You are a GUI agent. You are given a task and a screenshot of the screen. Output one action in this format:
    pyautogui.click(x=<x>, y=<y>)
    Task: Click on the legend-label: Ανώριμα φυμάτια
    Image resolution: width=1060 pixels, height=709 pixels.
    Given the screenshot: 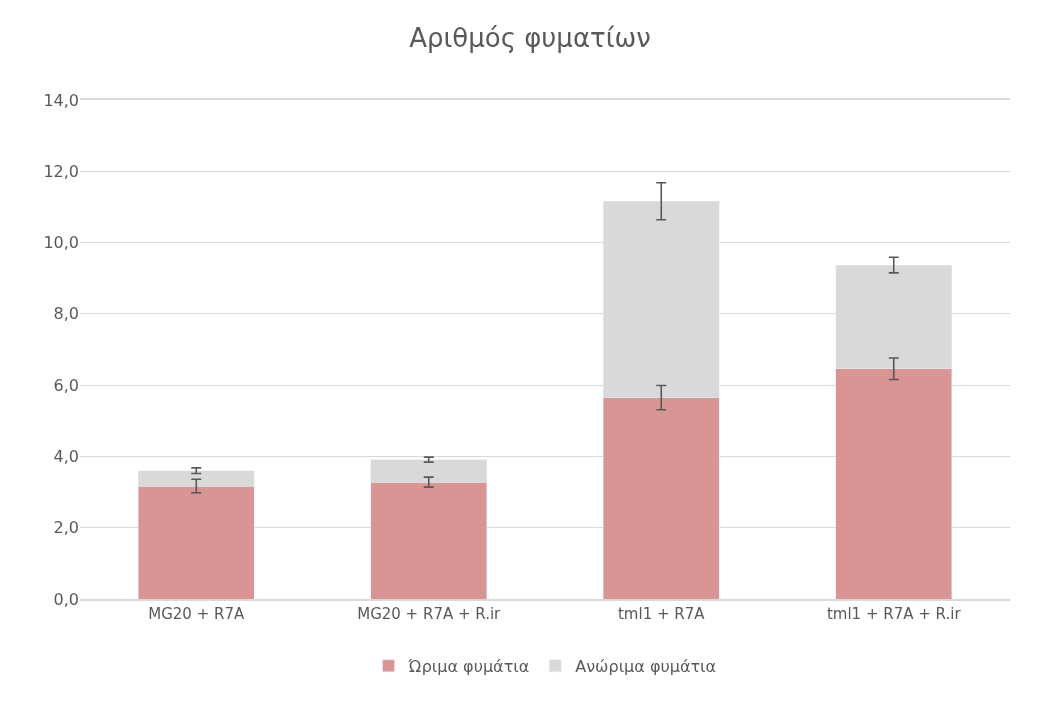 What is the action you would take?
    pyautogui.click(x=646, y=667)
    